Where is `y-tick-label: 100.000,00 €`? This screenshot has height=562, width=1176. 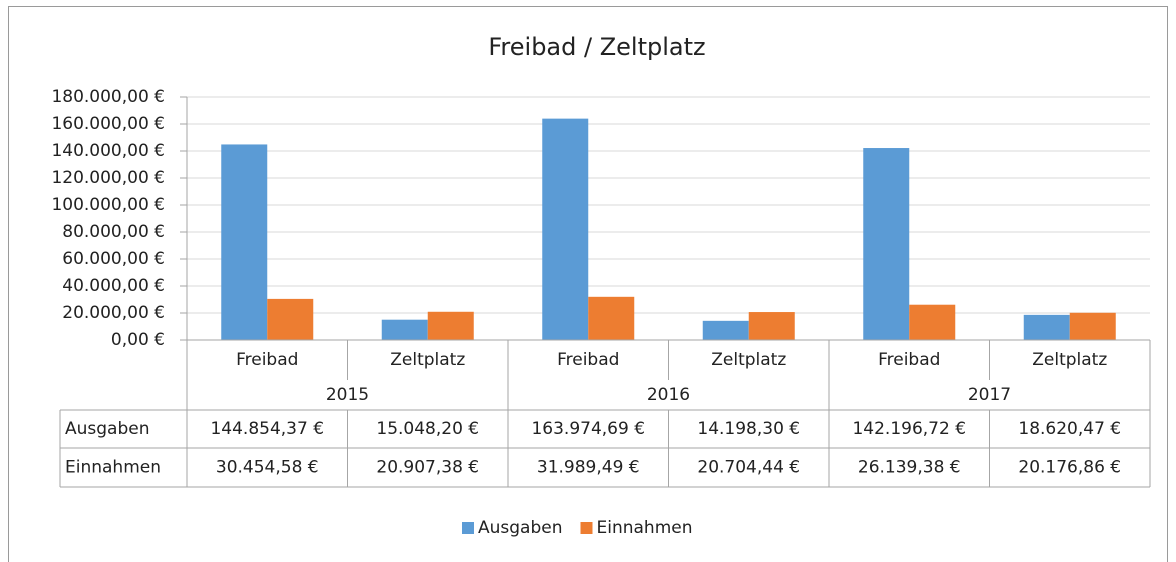
y-tick-label: 100.000,00 € is located at coordinates (108, 205).